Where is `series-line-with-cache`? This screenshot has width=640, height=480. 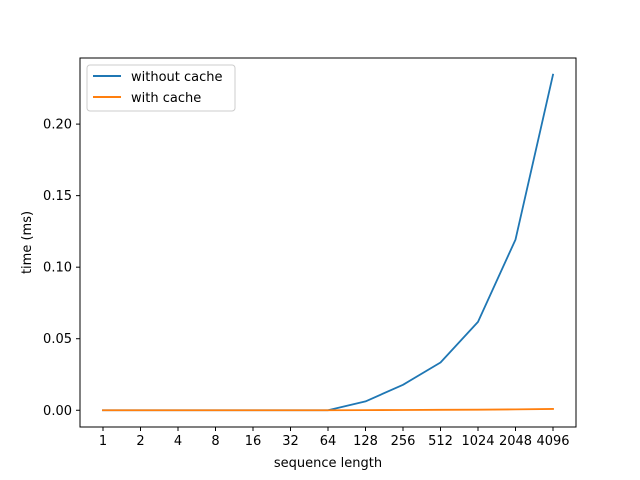 series-line-with-cache is located at coordinates (328, 410).